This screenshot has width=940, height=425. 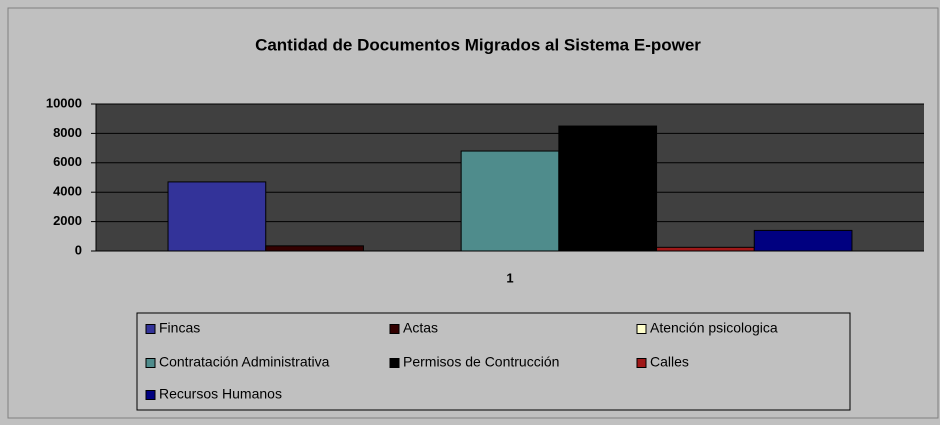 I want to click on y-tick-label: 8000, so click(x=67, y=132).